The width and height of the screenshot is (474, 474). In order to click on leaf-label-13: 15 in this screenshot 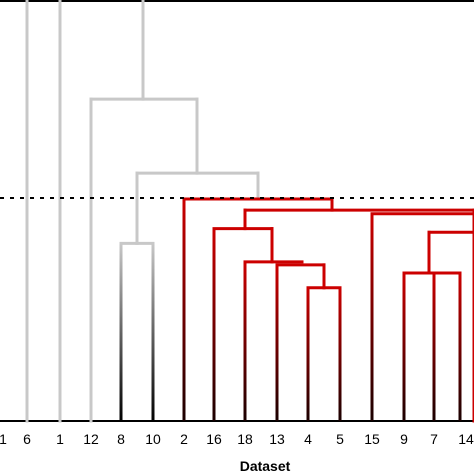, I will do `click(372, 439)`.